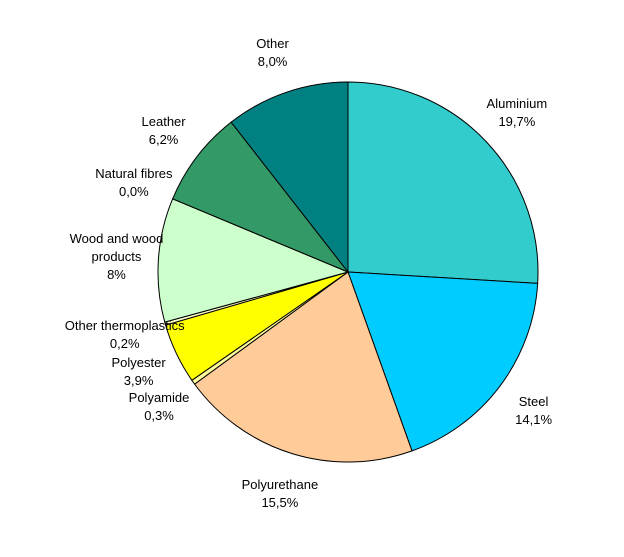 The width and height of the screenshot is (624, 557). Describe the element at coordinates (517, 103) in the screenshot. I see `category-label: Aluminium` at that location.